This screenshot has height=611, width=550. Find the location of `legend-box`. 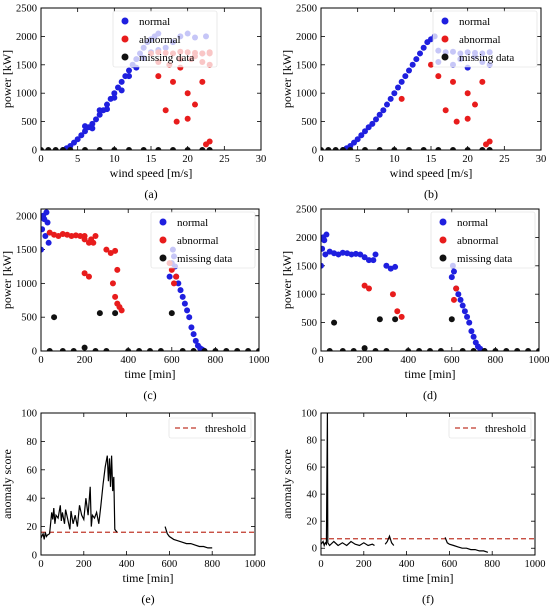

legend-box is located at coordinates (485, 39).